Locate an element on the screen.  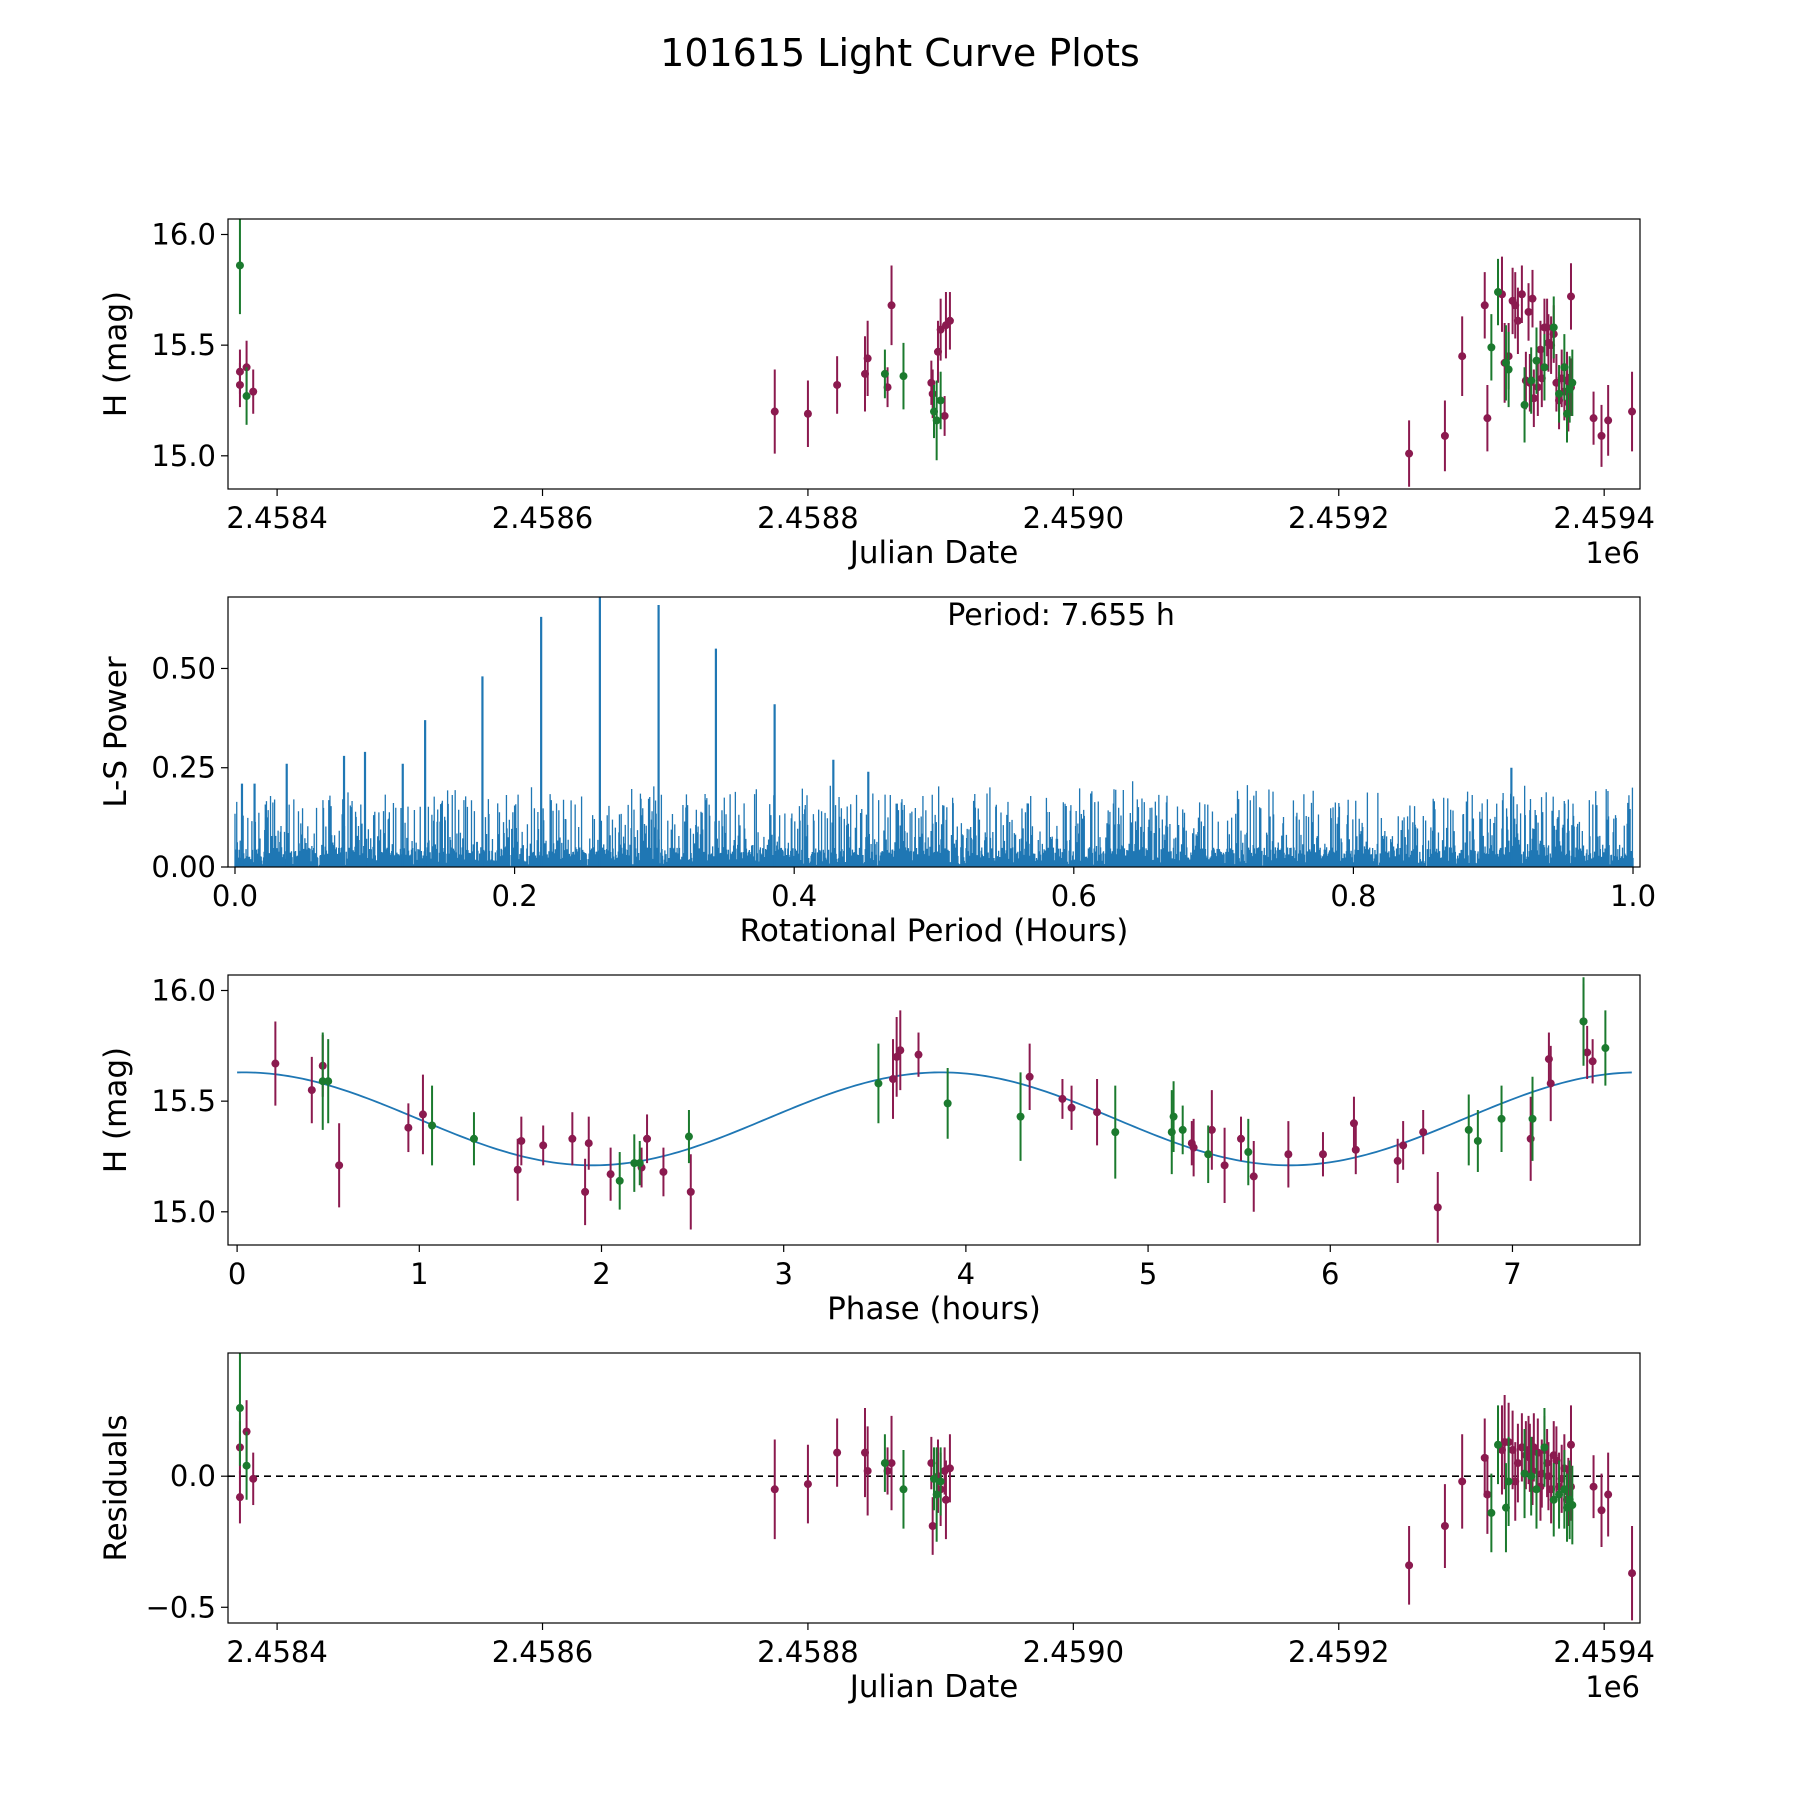
y-tick-label: 0.50 is located at coordinates (183, 668).